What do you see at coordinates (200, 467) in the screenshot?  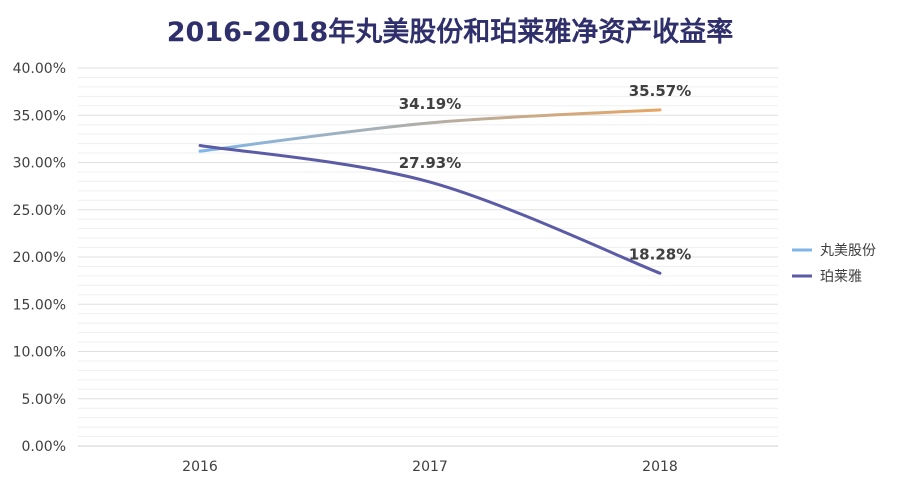 I see `x-tick-label: 2016` at bounding box center [200, 467].